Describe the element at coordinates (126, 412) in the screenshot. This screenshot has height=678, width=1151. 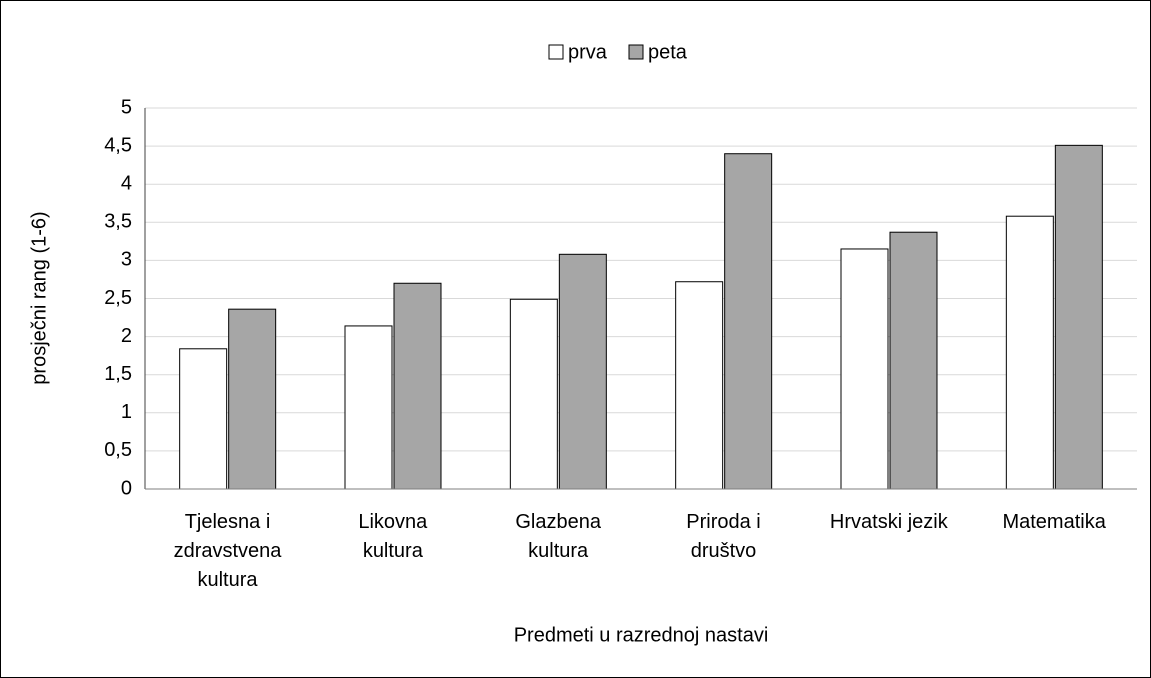
I see `y-tick-label: 1` at that location.